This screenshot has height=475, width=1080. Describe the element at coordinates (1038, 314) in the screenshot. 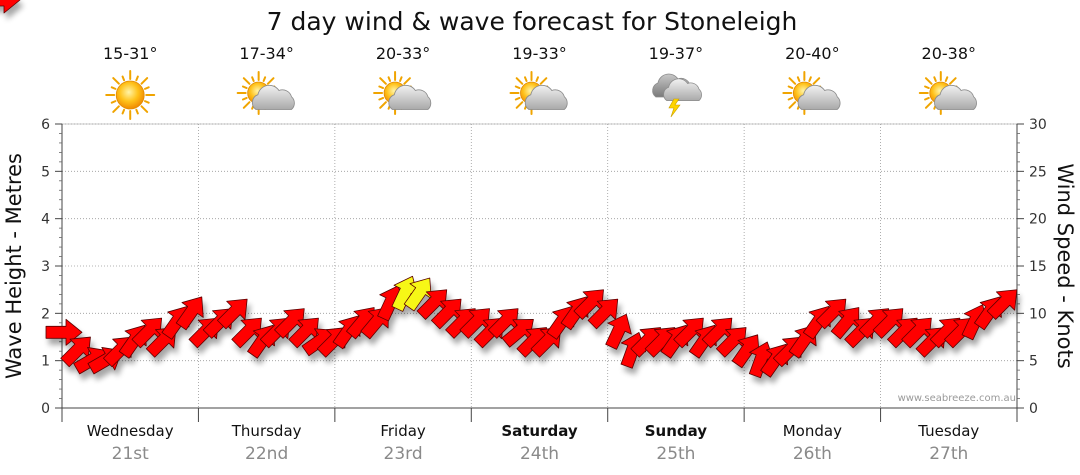

I see `right-tick-label: 10` at that location.